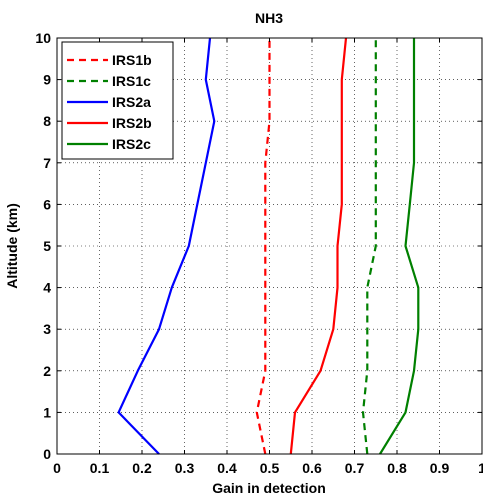 The image size is (483, 497). I want to click on x-axis-label: Gain in detection, so click(269, 488).